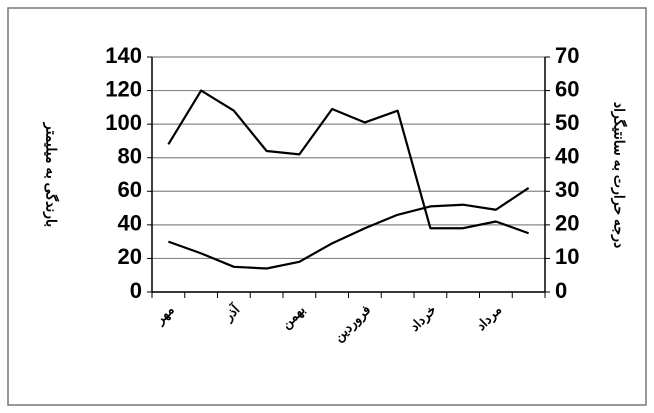  I want to click on y-axis-label: بارندگی به میلیمتر, so click(50, 174).